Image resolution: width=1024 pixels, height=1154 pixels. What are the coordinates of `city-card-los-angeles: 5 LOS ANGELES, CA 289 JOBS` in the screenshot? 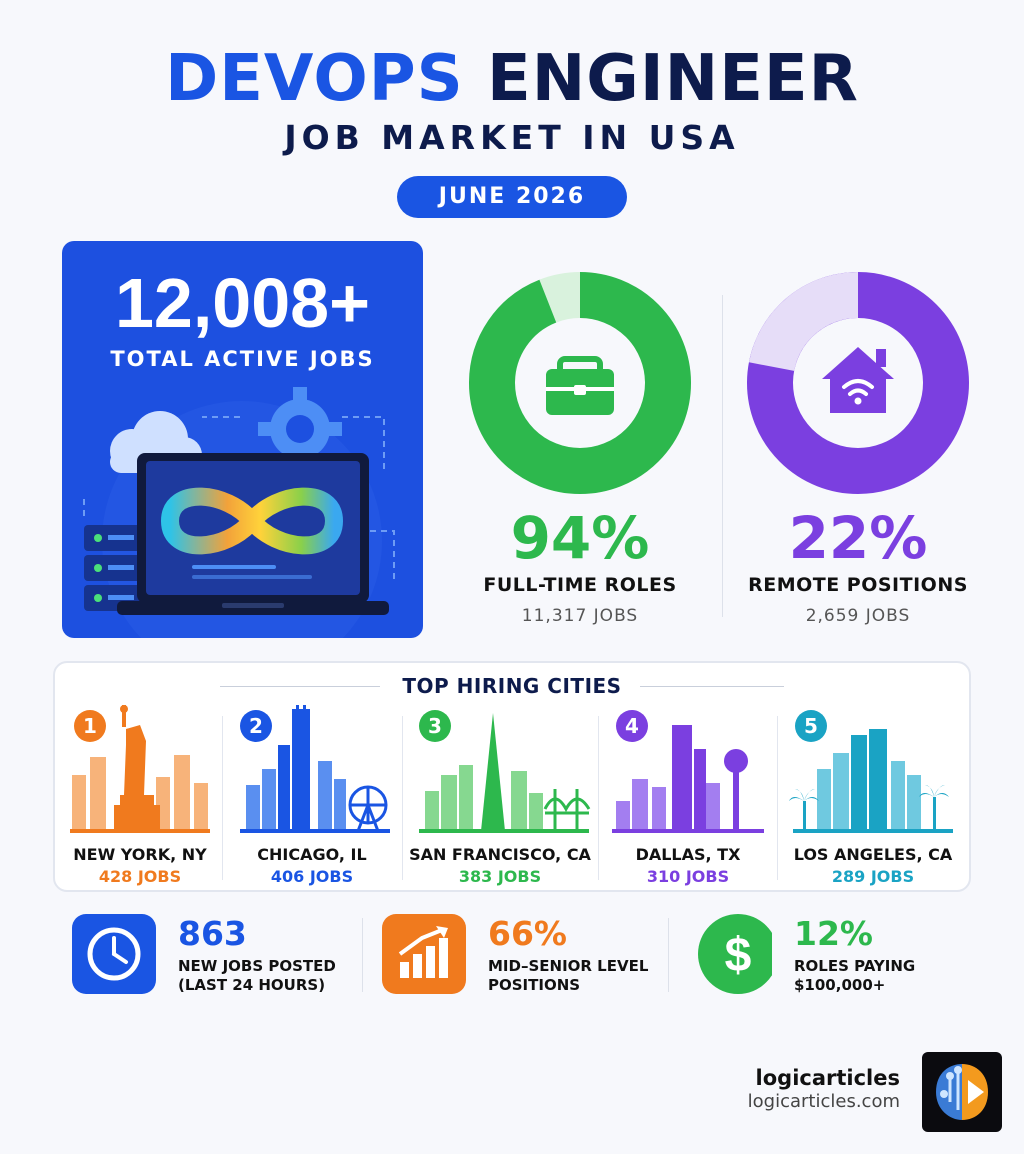 It's located at (873, 795).